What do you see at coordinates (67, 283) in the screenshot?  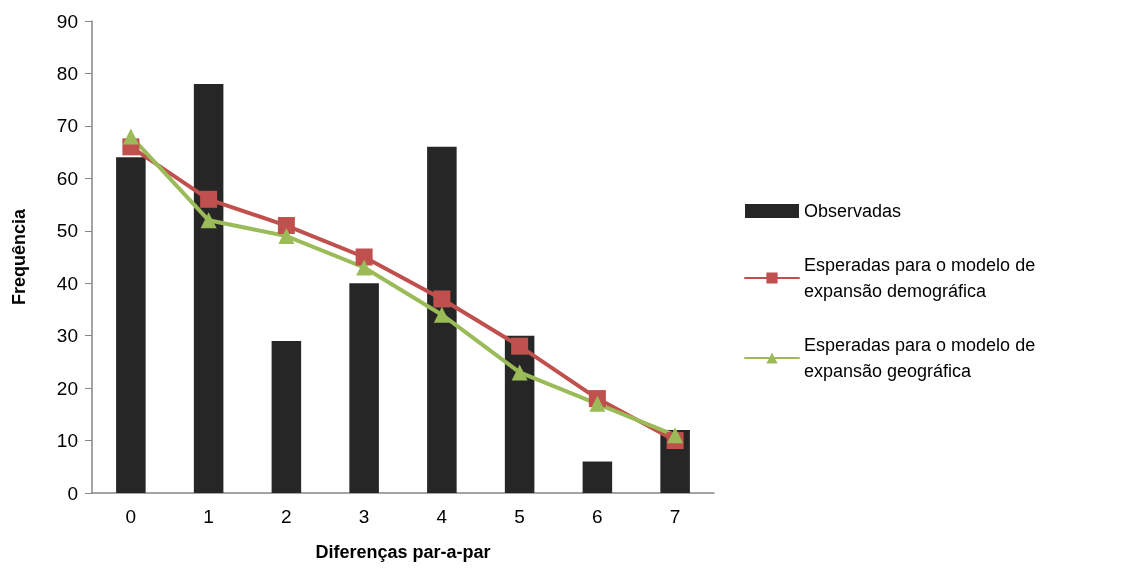 I see `y-tick-label: 40` at bounding box center [67, 283].